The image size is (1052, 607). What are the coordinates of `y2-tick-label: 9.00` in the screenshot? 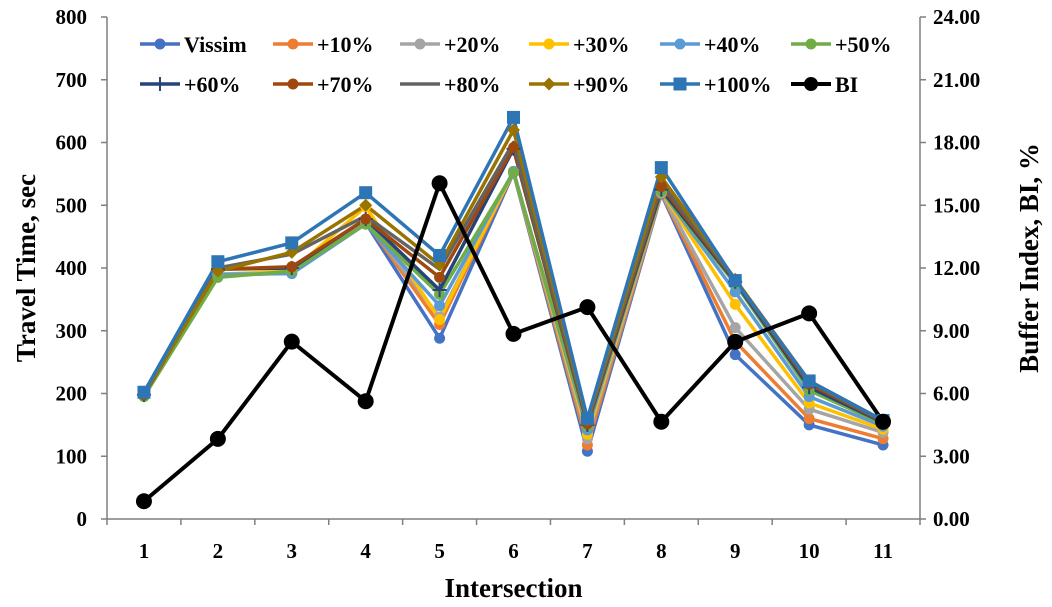 It's located at (951, 331).